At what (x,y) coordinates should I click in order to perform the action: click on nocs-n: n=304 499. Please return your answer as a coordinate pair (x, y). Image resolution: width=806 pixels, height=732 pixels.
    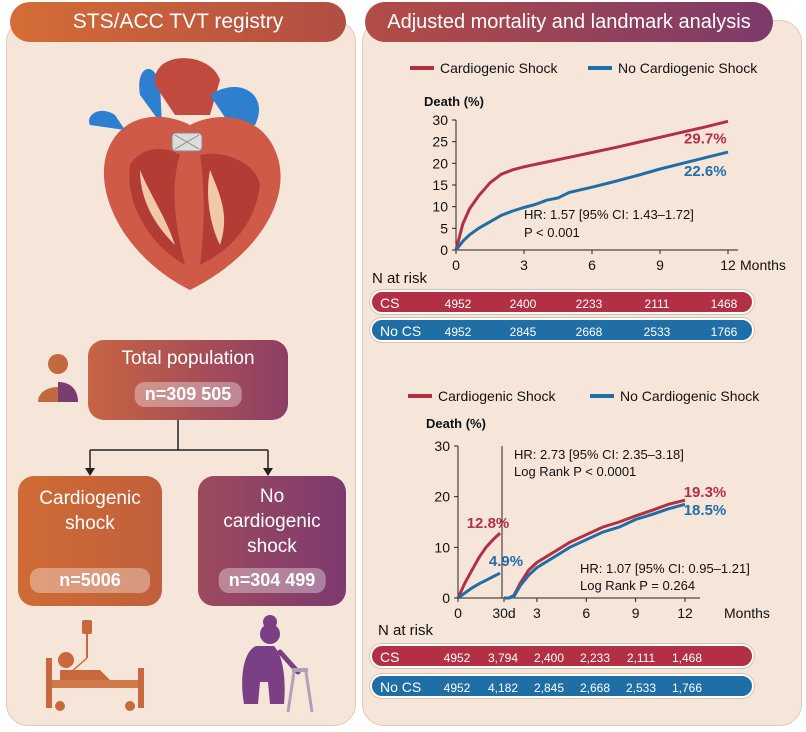
    Looking at the image, I should click on (272, 580).